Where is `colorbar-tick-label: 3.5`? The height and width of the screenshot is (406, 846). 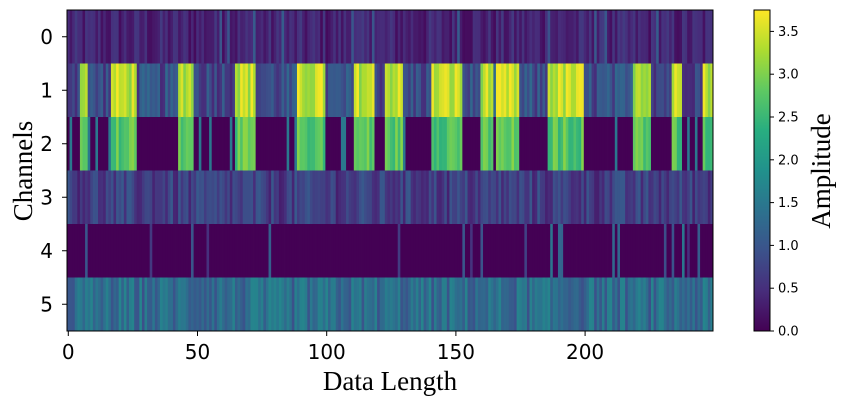 colorbar-tick-label: 3.5 is located at coordinates (788, 32).